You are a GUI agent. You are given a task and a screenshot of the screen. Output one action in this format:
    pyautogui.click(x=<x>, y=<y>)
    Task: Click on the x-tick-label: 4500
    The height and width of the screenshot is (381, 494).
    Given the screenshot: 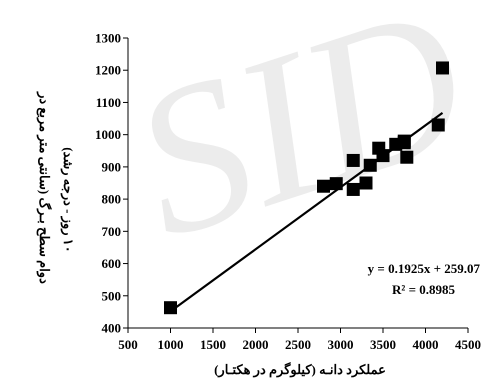 What is the action you would take?
    pyautogui.click(x=468, y=344)
    